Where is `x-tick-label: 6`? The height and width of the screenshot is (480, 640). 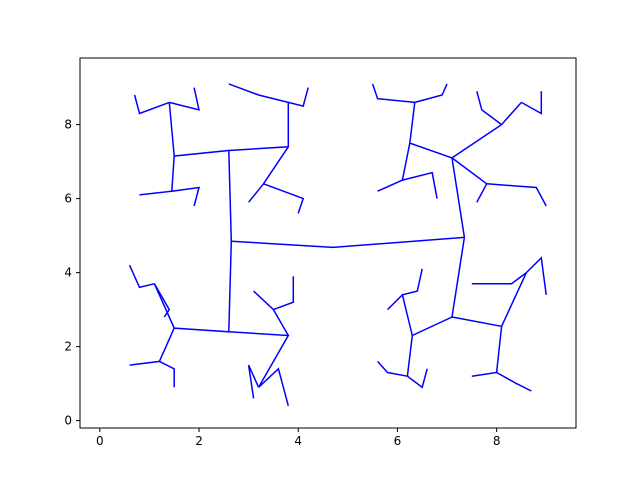 x-tick-label: 6 is located at coordinates (398, 441).